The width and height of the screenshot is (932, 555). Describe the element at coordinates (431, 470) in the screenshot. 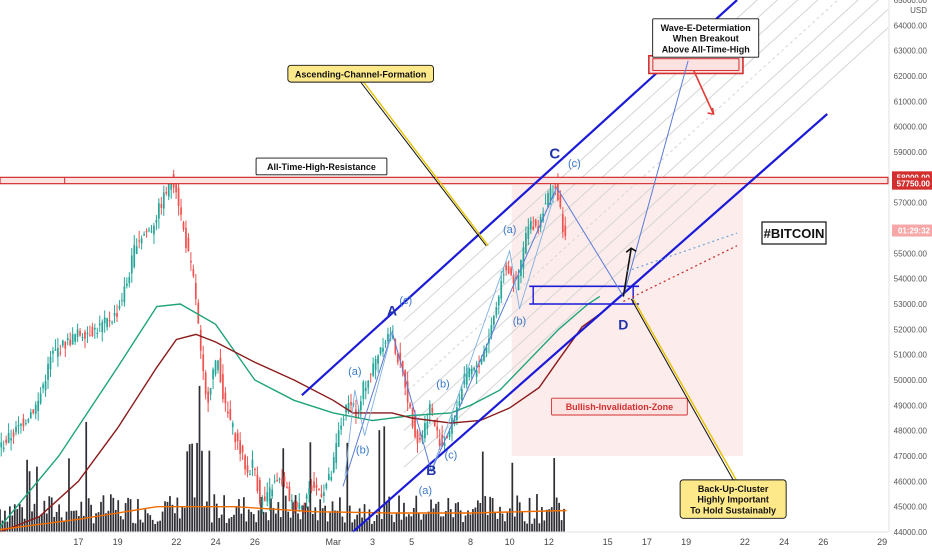

I see `wave-label: B` at that location.